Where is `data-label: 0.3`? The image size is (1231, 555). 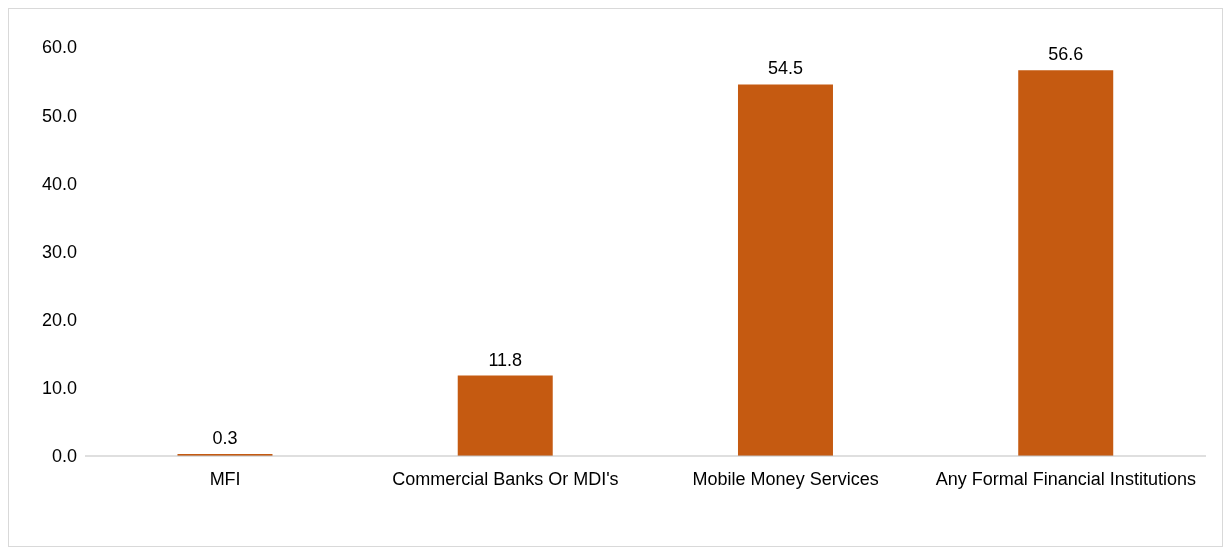 data-label: 0.3 is located at coordinates (225, 437).